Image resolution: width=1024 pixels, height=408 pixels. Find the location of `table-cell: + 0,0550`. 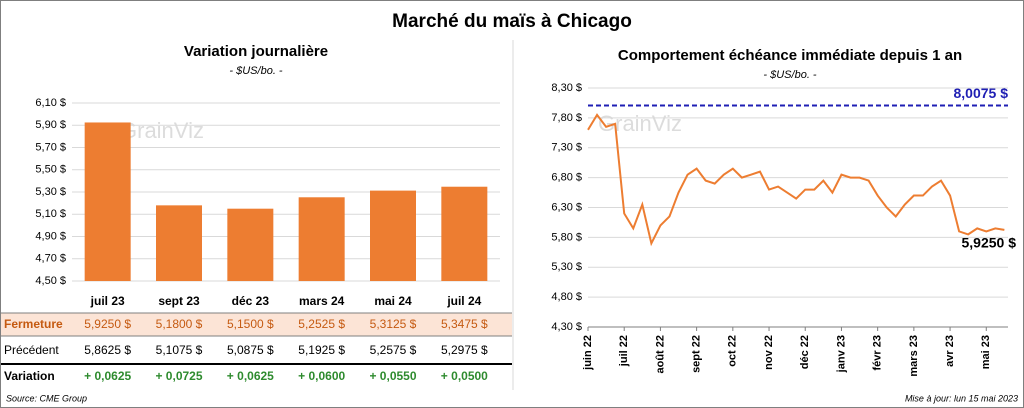

table-cell: + 0,0550 is located at coordinates (392, 376).